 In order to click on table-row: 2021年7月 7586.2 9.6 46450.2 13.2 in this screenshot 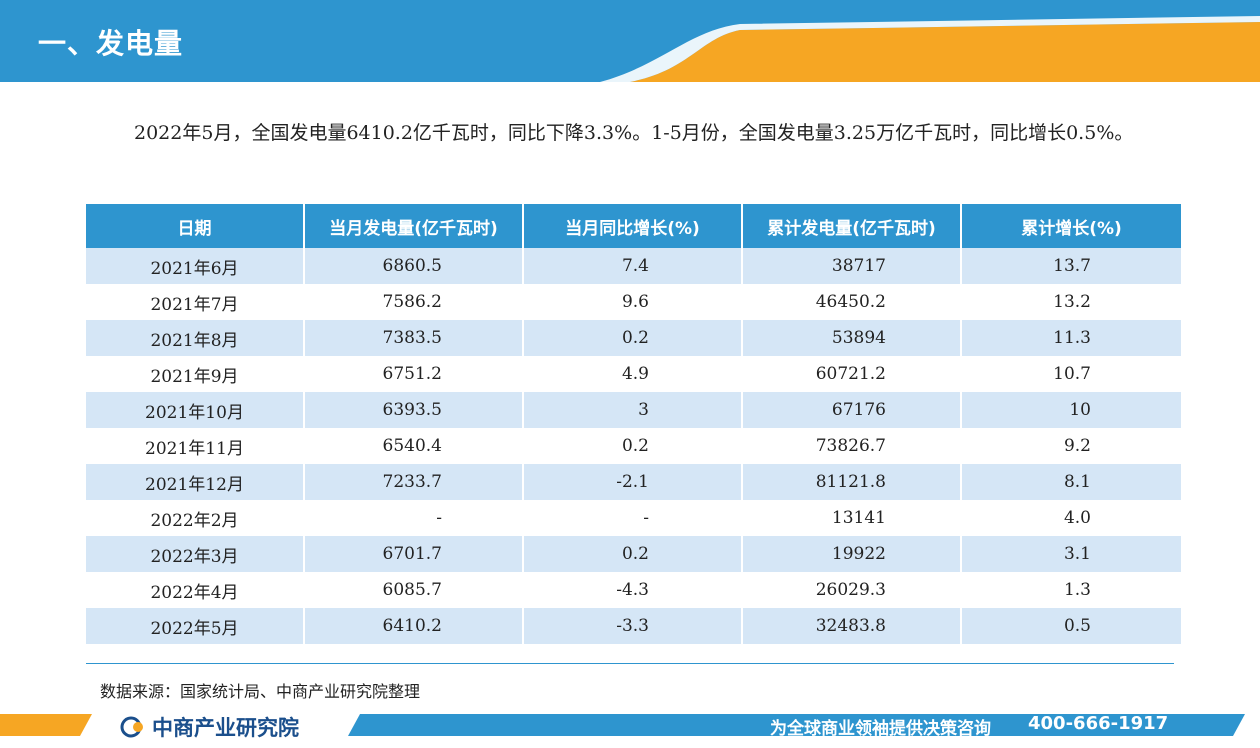, I will do `click(633, 302)`.